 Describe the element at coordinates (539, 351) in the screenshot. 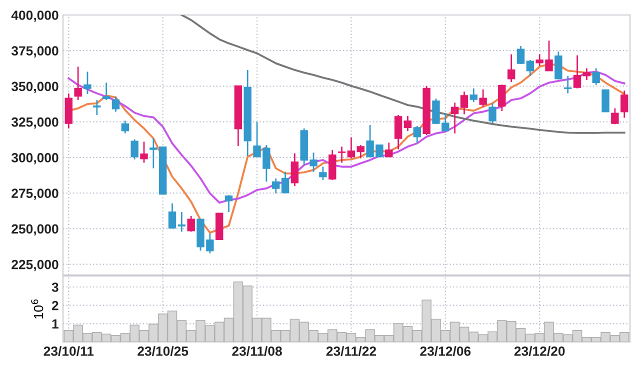

I see `x-tick-label: 23/12/20` at that location.